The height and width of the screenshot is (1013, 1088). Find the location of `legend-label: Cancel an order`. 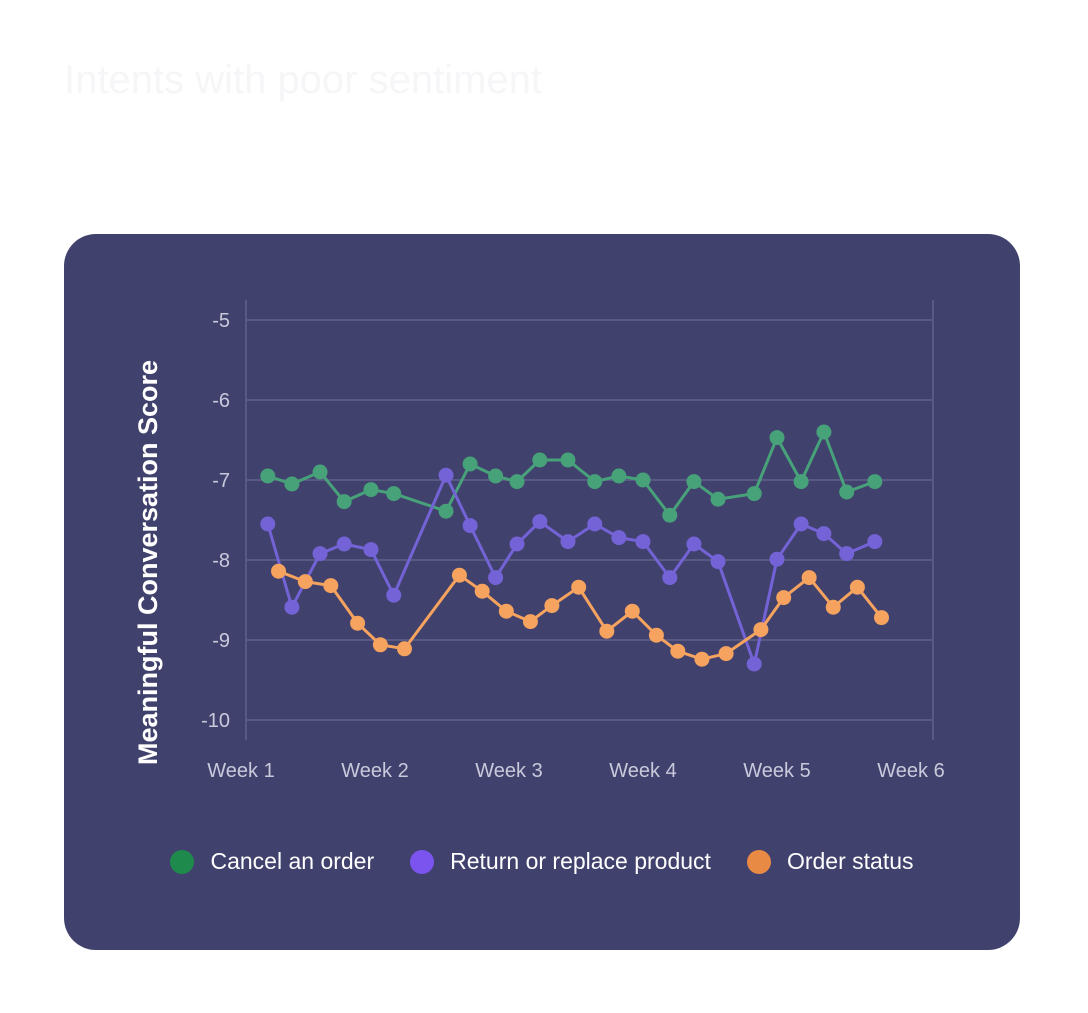

legend-label: Cancel an order is located at coordinates (292, 861).